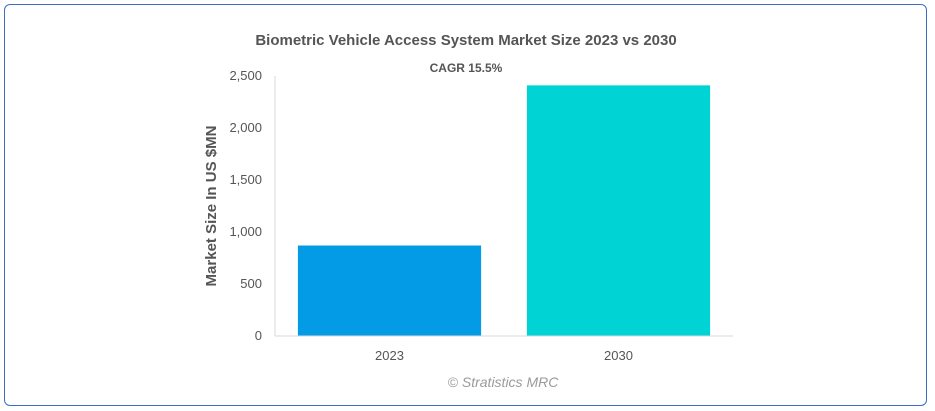 This screenshot has width=935, height=411. What do you see at coordinates (618, 210) in the screenshot?
I see `bar-2030` at bounding box center [618, 210].